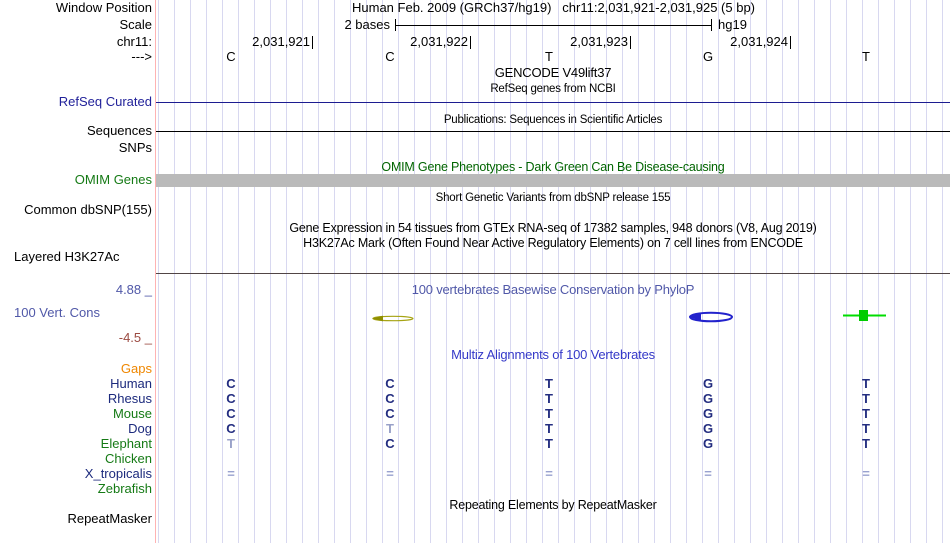  I want to click on alignment-base-human: C, so click(390, 383).